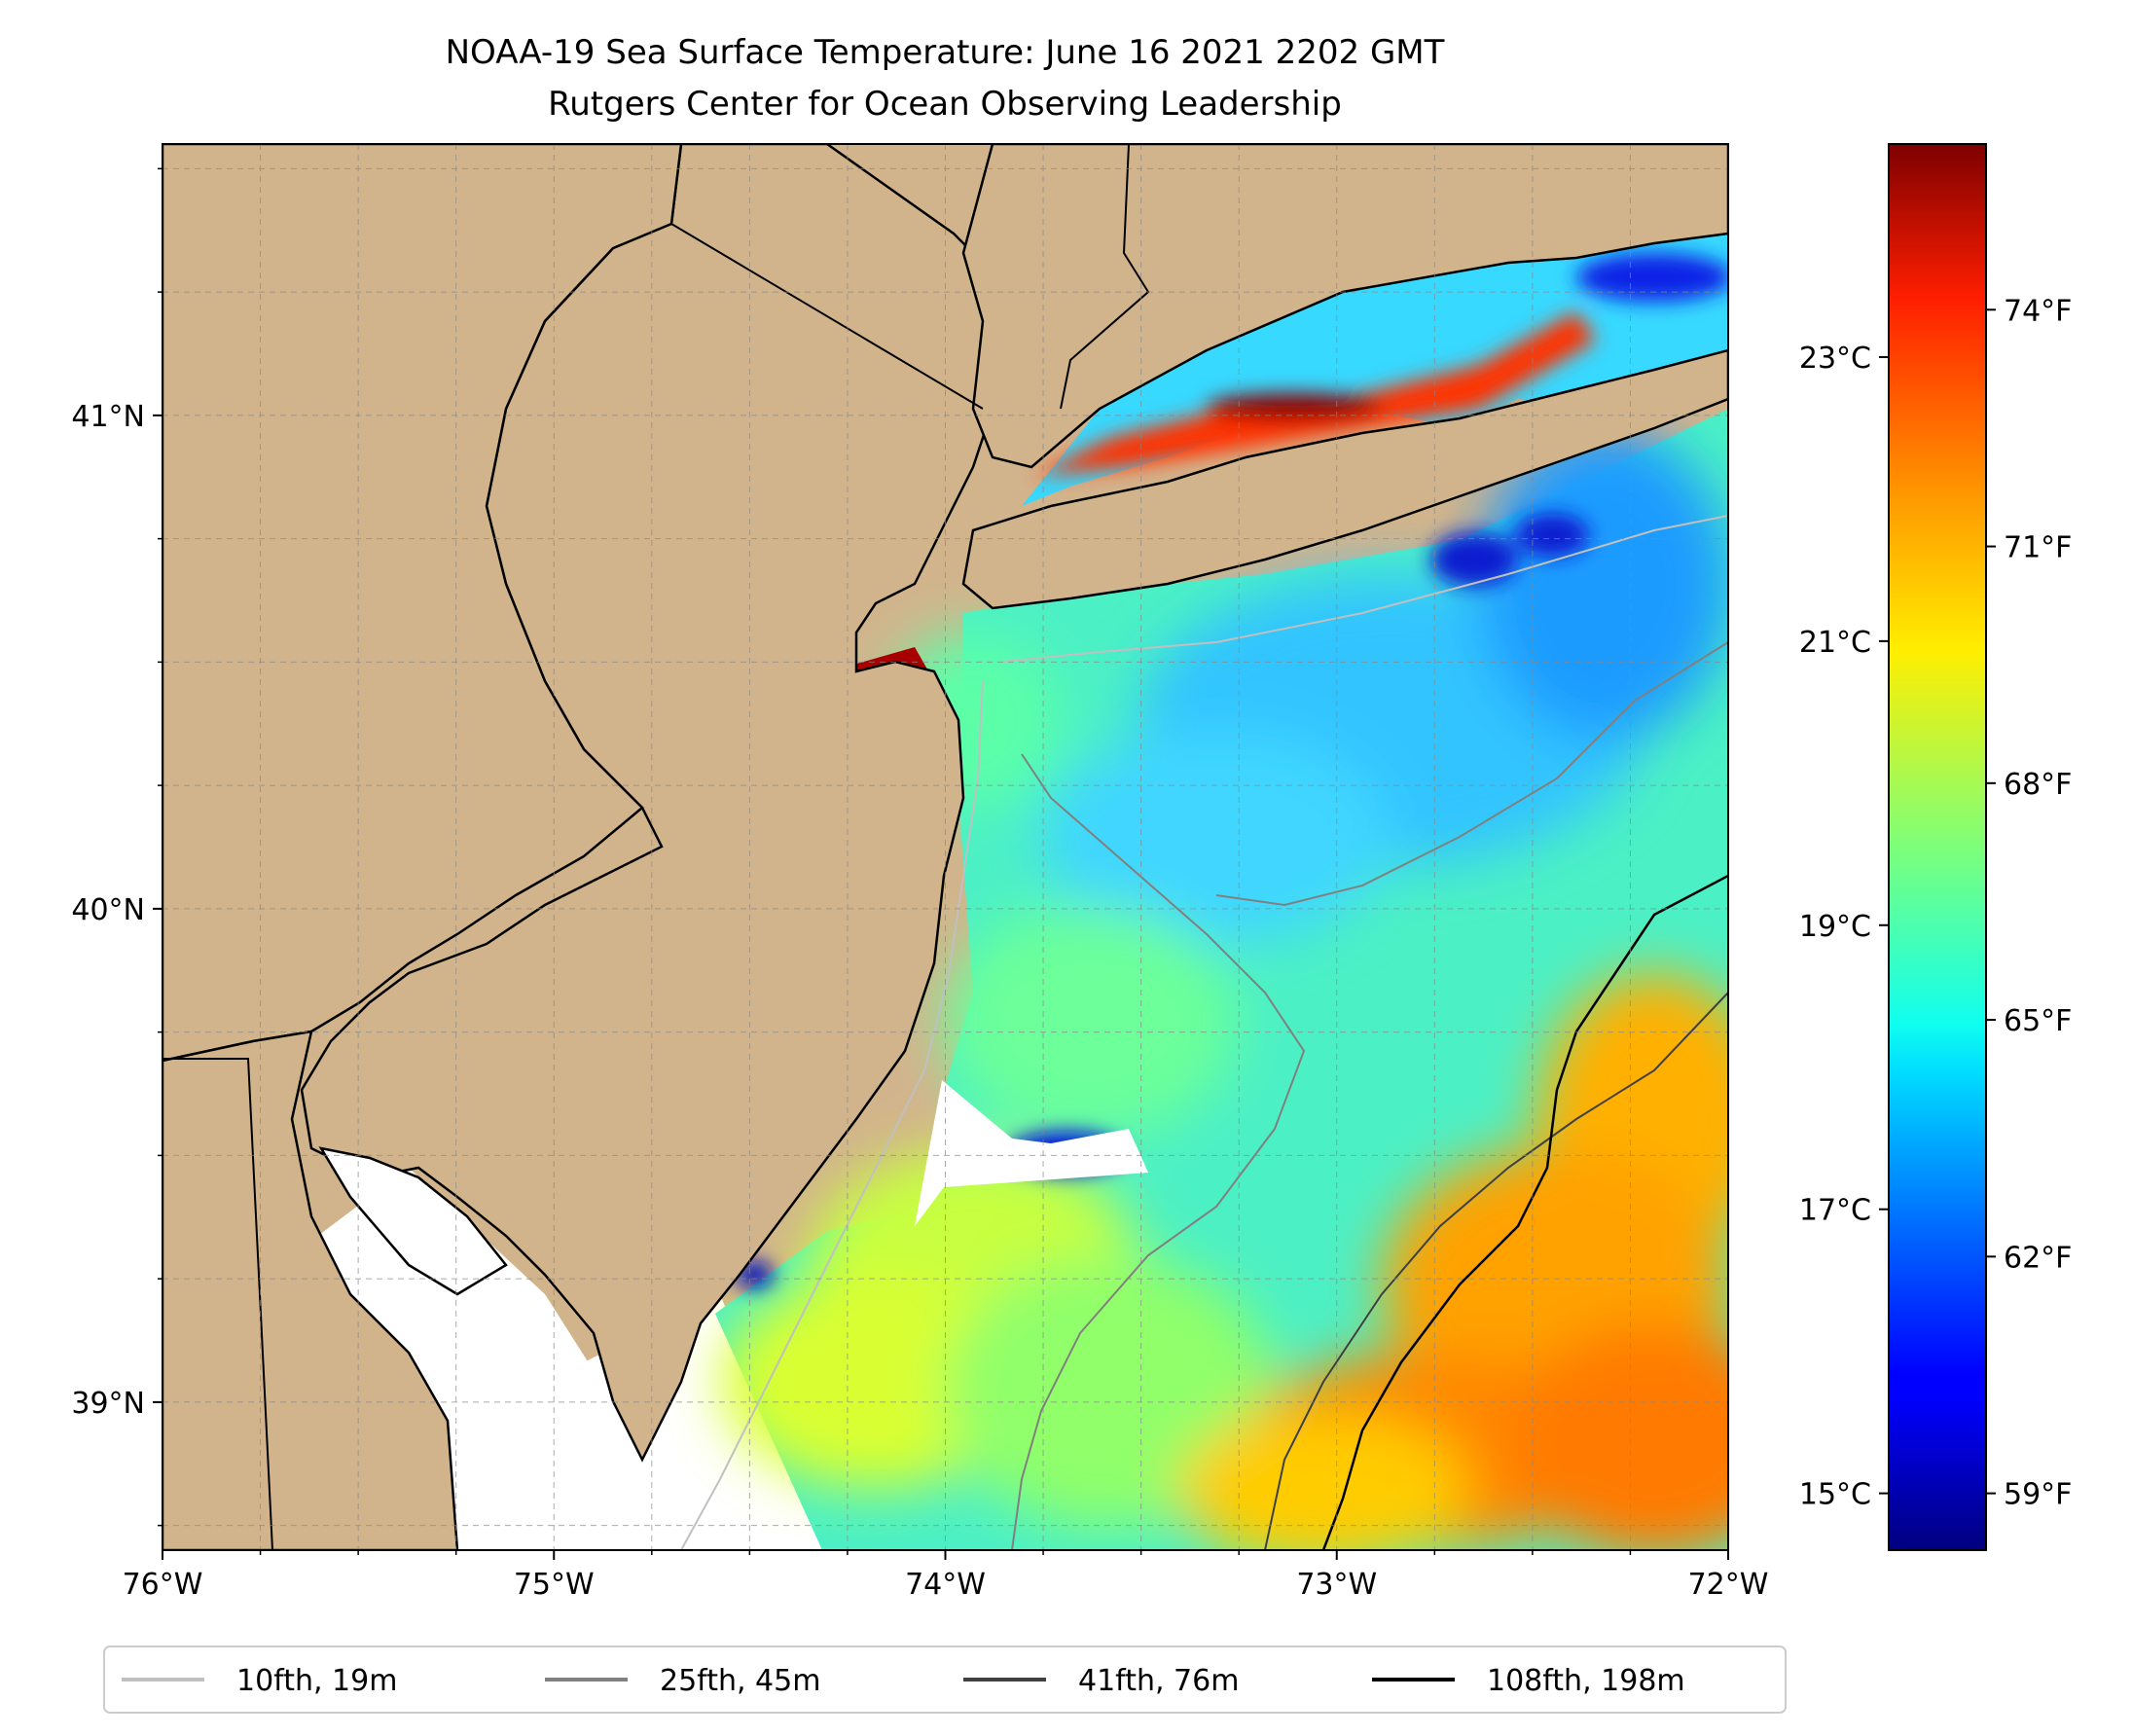  Describe the element at coordinates (2038, 311) in the screenshot. I see `colorbar-f-label: 74°F` at that location.